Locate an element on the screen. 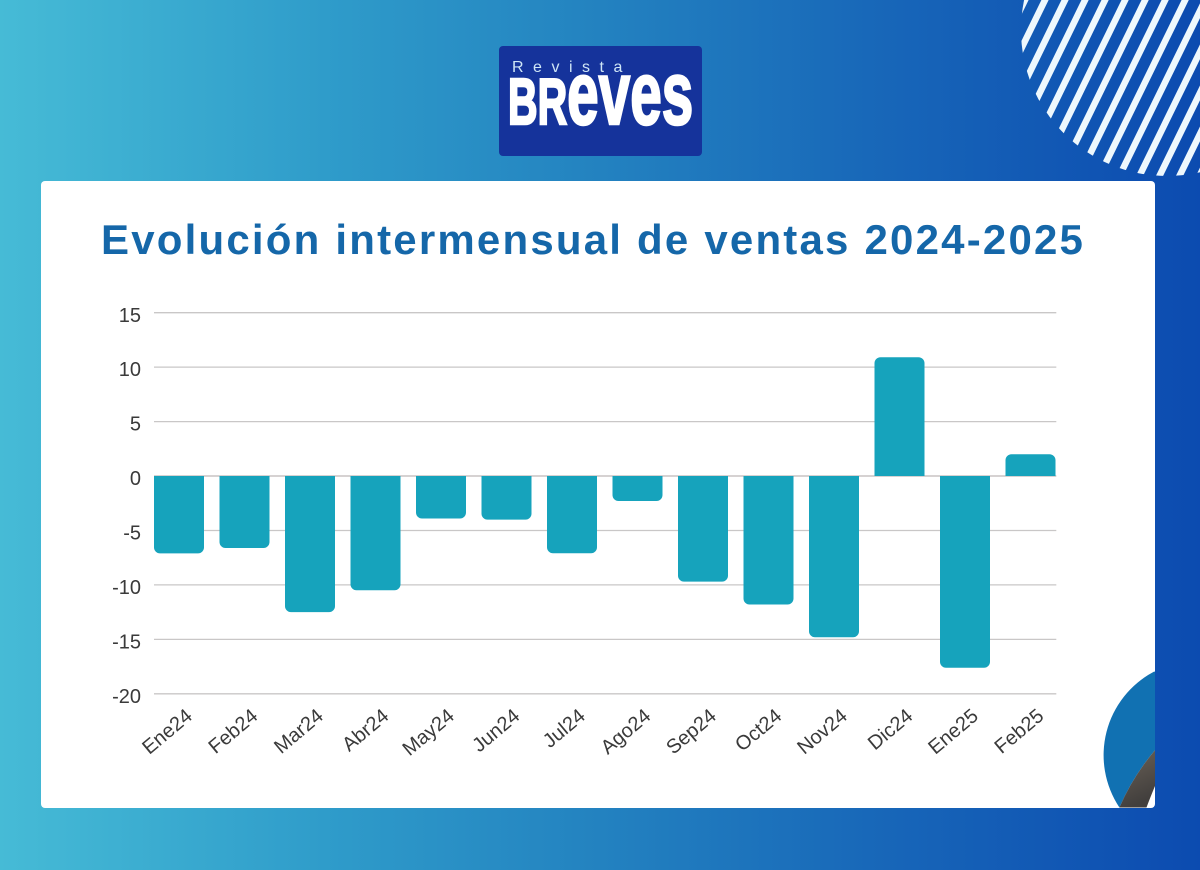 The width and height of the screenshot is (1200, 870). svg-text: May24 is located at coordinates (429, 732).